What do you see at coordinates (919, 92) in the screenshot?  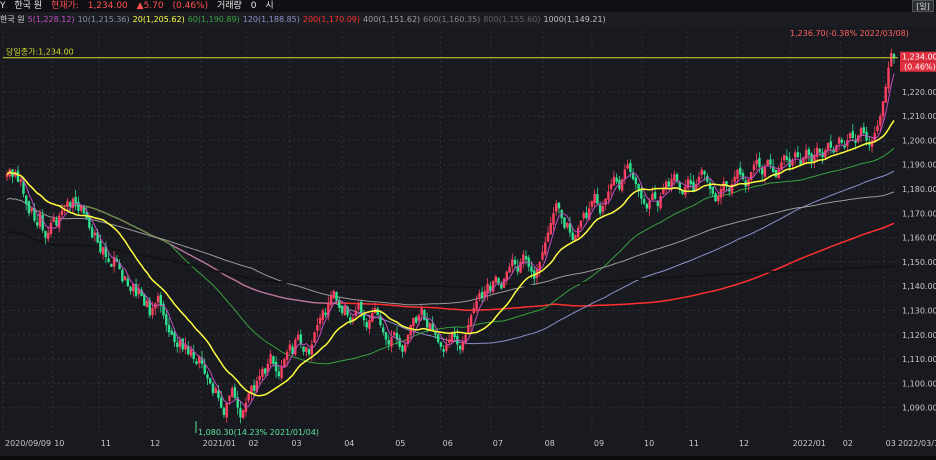 I see `y-tick-label: 1,220.00` at bounding box center [919, 92].